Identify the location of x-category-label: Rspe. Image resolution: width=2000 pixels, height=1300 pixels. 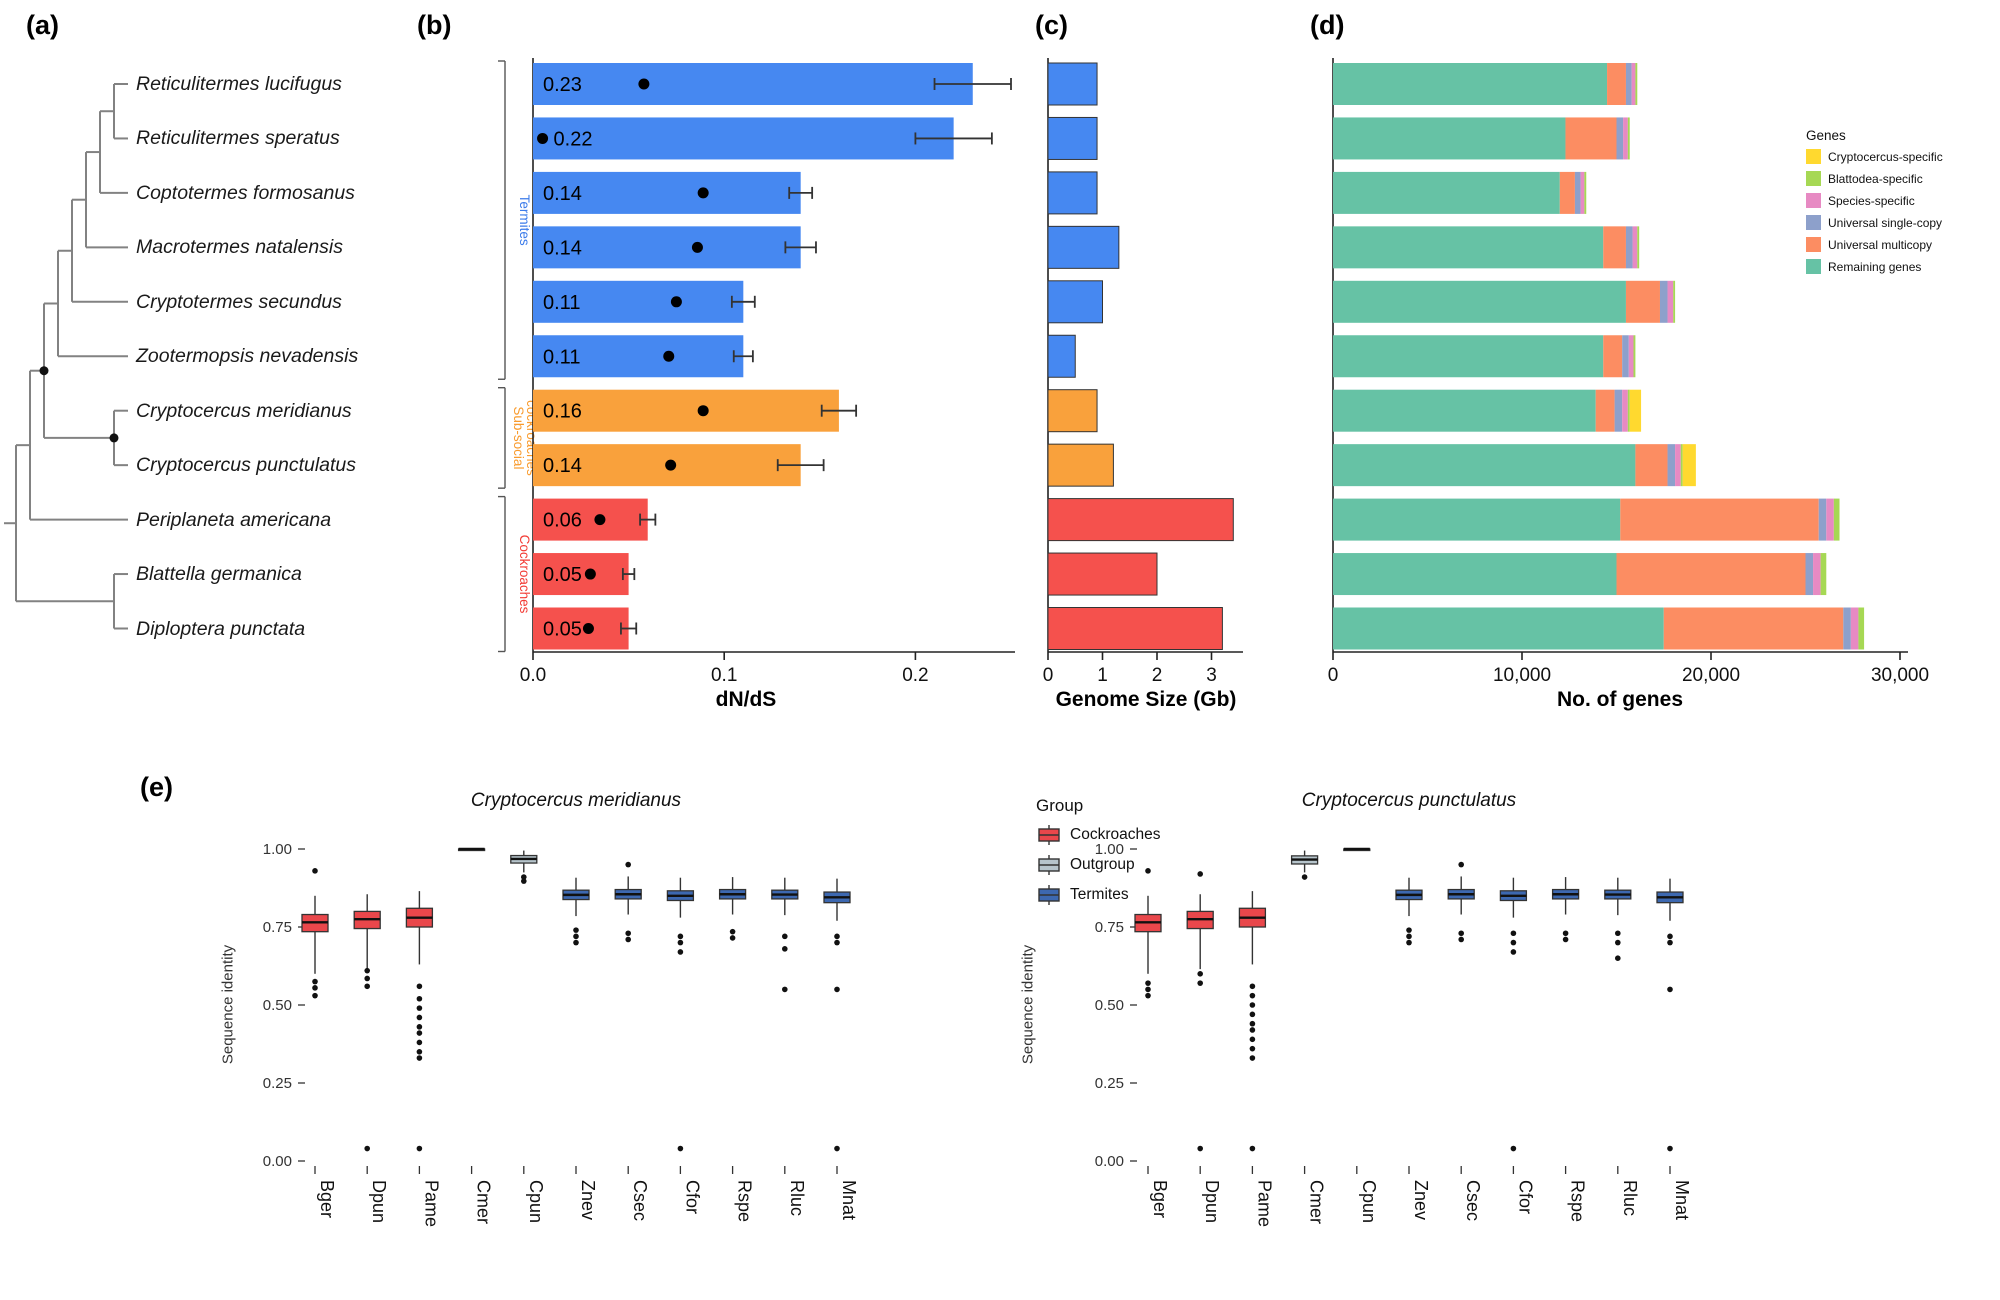
(745, 1201).